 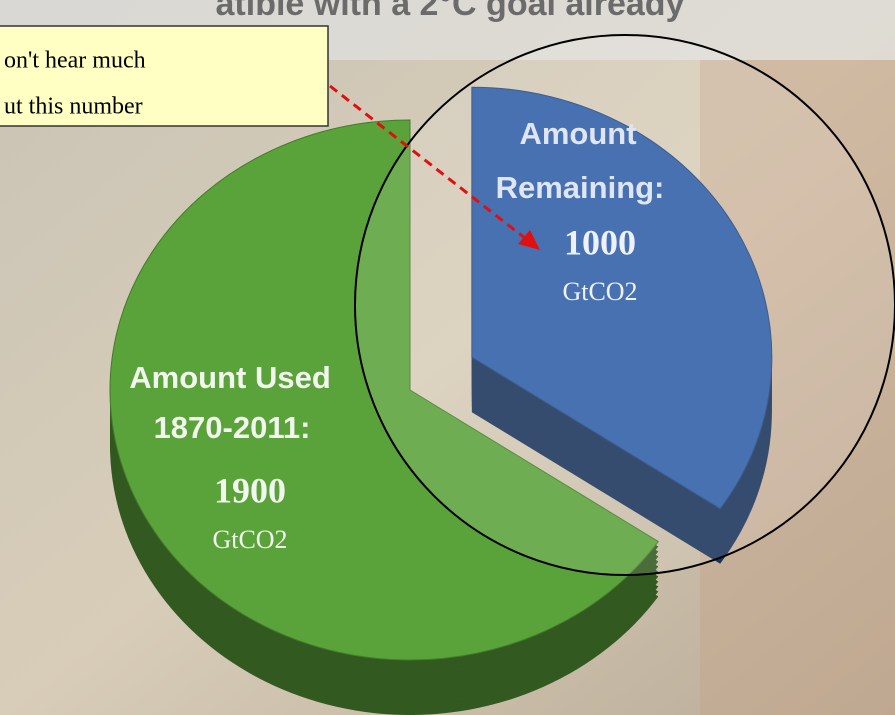 I want to click on slice-value: 1000, so click(x=600, y=242).